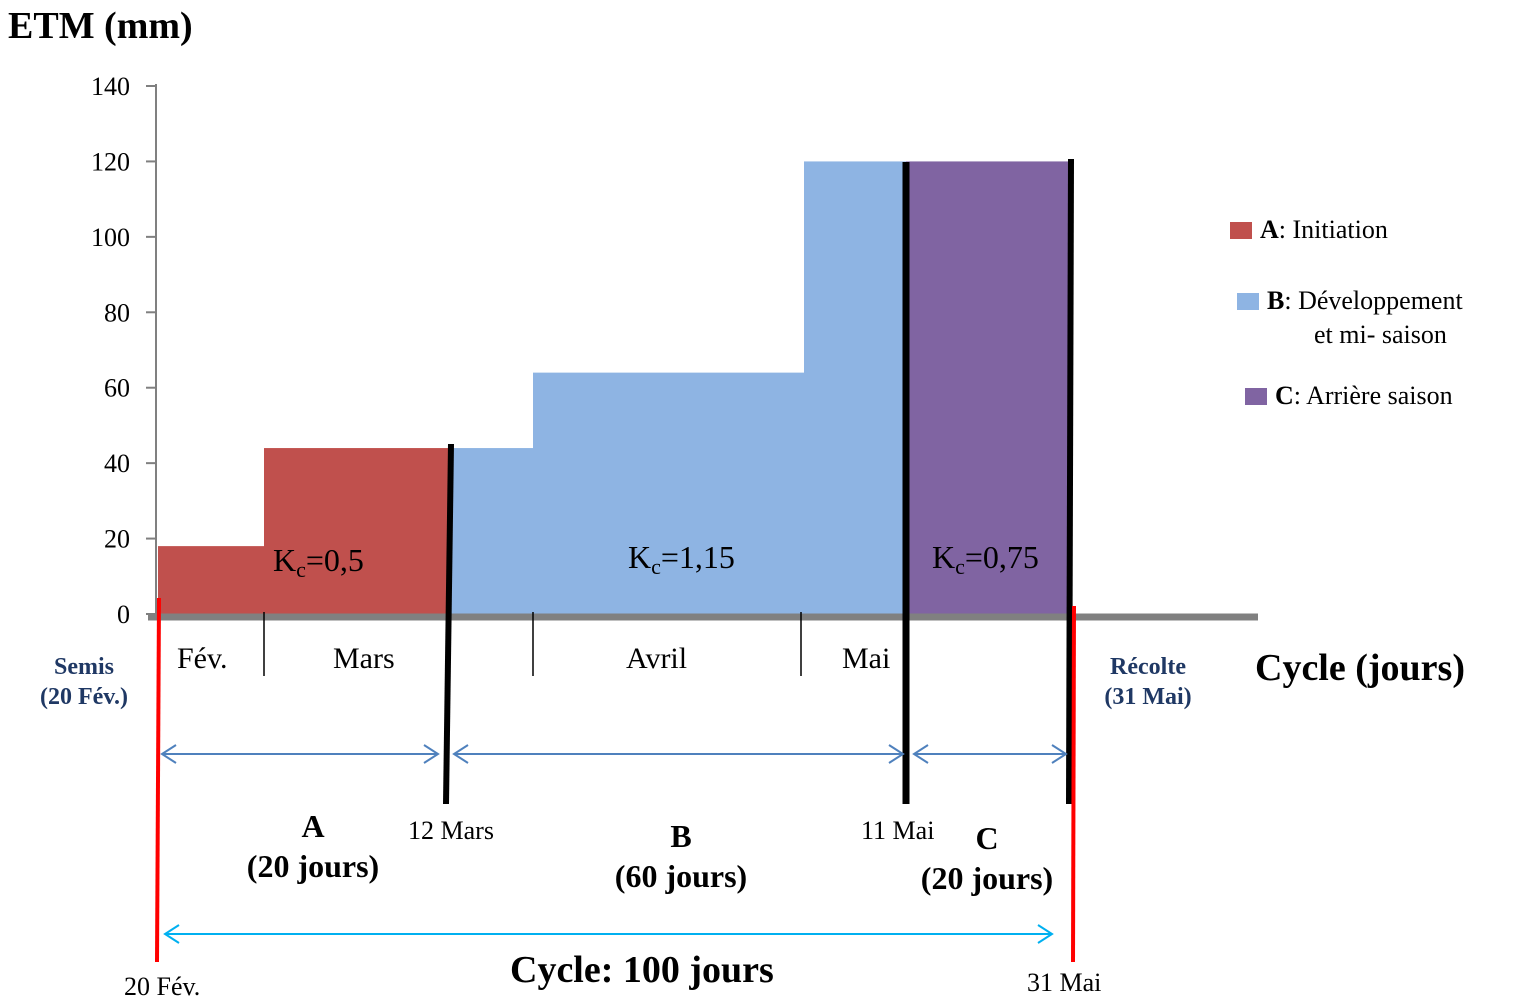  Describe the element at coordinates (642, 970) in the screenshot. I see `cycle-total-label: Cycle: 100 jours` at that location.